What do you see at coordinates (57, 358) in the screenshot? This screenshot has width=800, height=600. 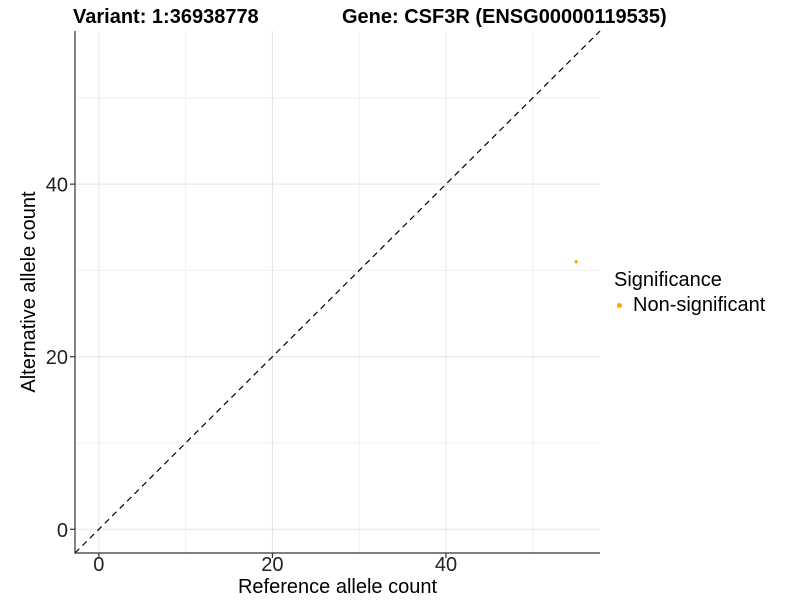 I see `y-tick-label: 20` at bounding box center [57, 358].